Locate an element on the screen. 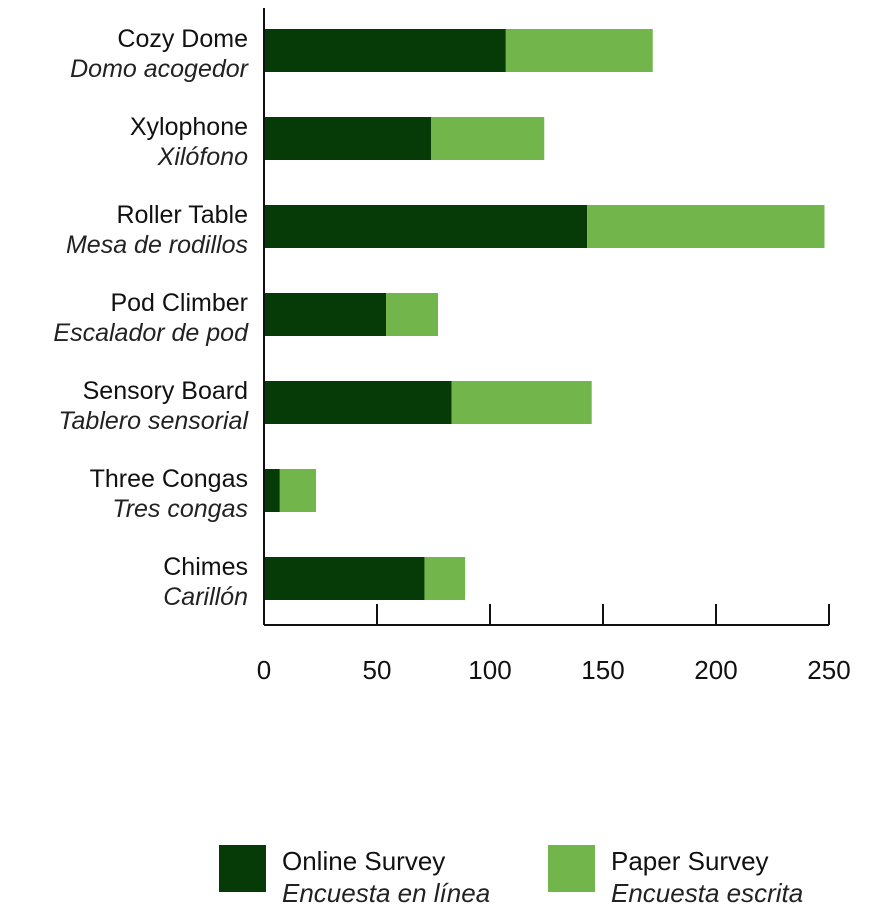 This screenshot has height=921, width=877. category-label: Roller Table is located at coordinates (182, 215).